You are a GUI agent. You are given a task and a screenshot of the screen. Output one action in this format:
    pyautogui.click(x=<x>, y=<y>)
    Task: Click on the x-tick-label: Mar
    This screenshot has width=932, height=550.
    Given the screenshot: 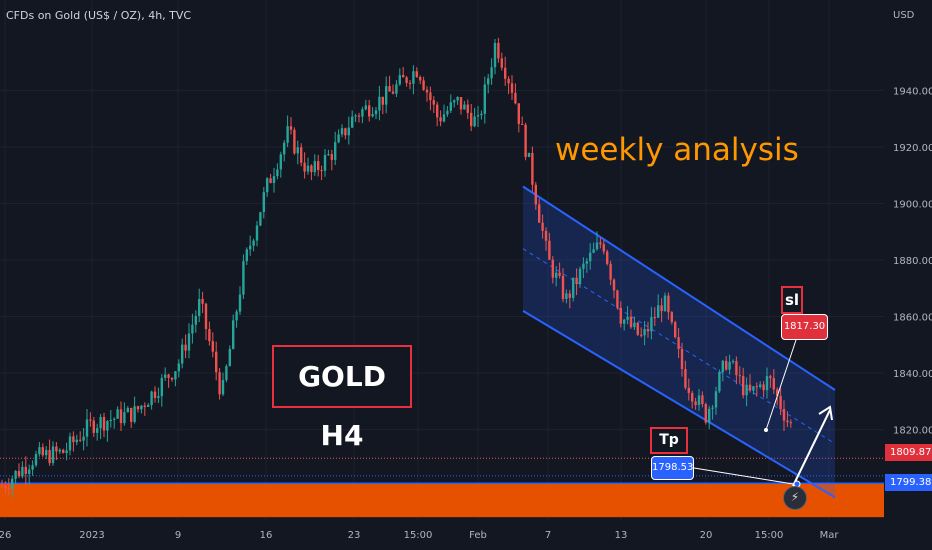 What is the action you would take?
    pyautogui.click(x=830, y=535)
    